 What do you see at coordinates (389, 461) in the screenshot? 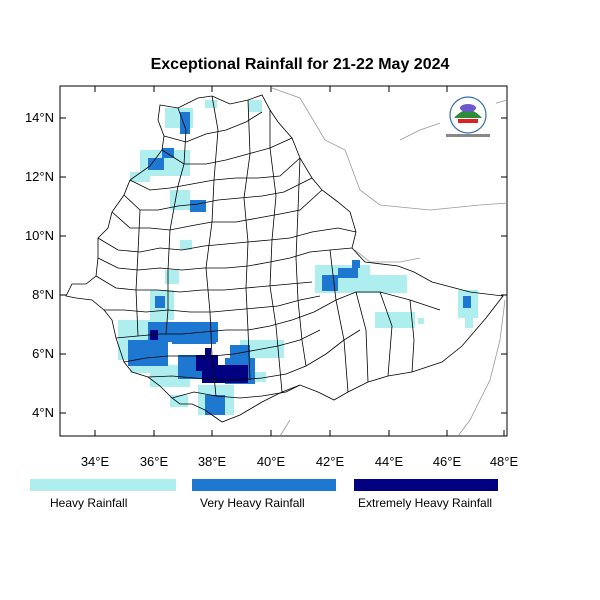
I see `x-tick-label: 44°E` at bounding box center [389, 461].